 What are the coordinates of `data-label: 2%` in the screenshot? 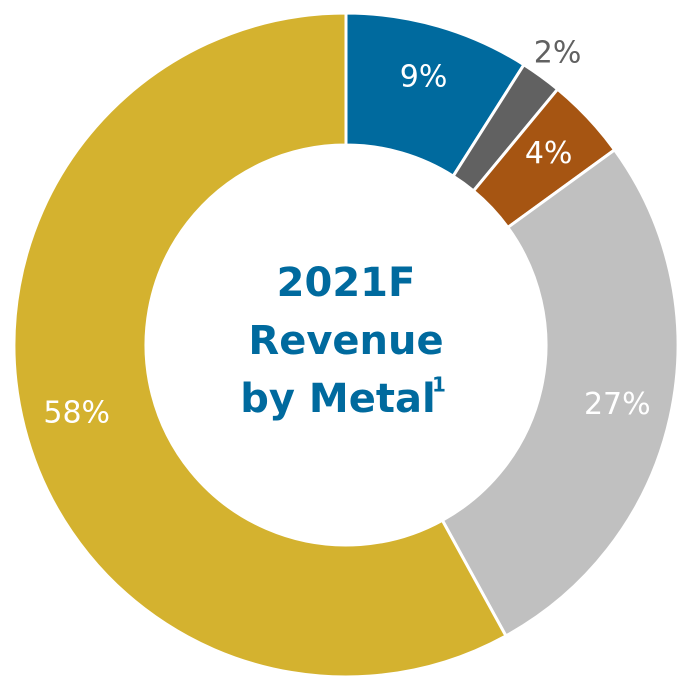 It's located at (558, 52).